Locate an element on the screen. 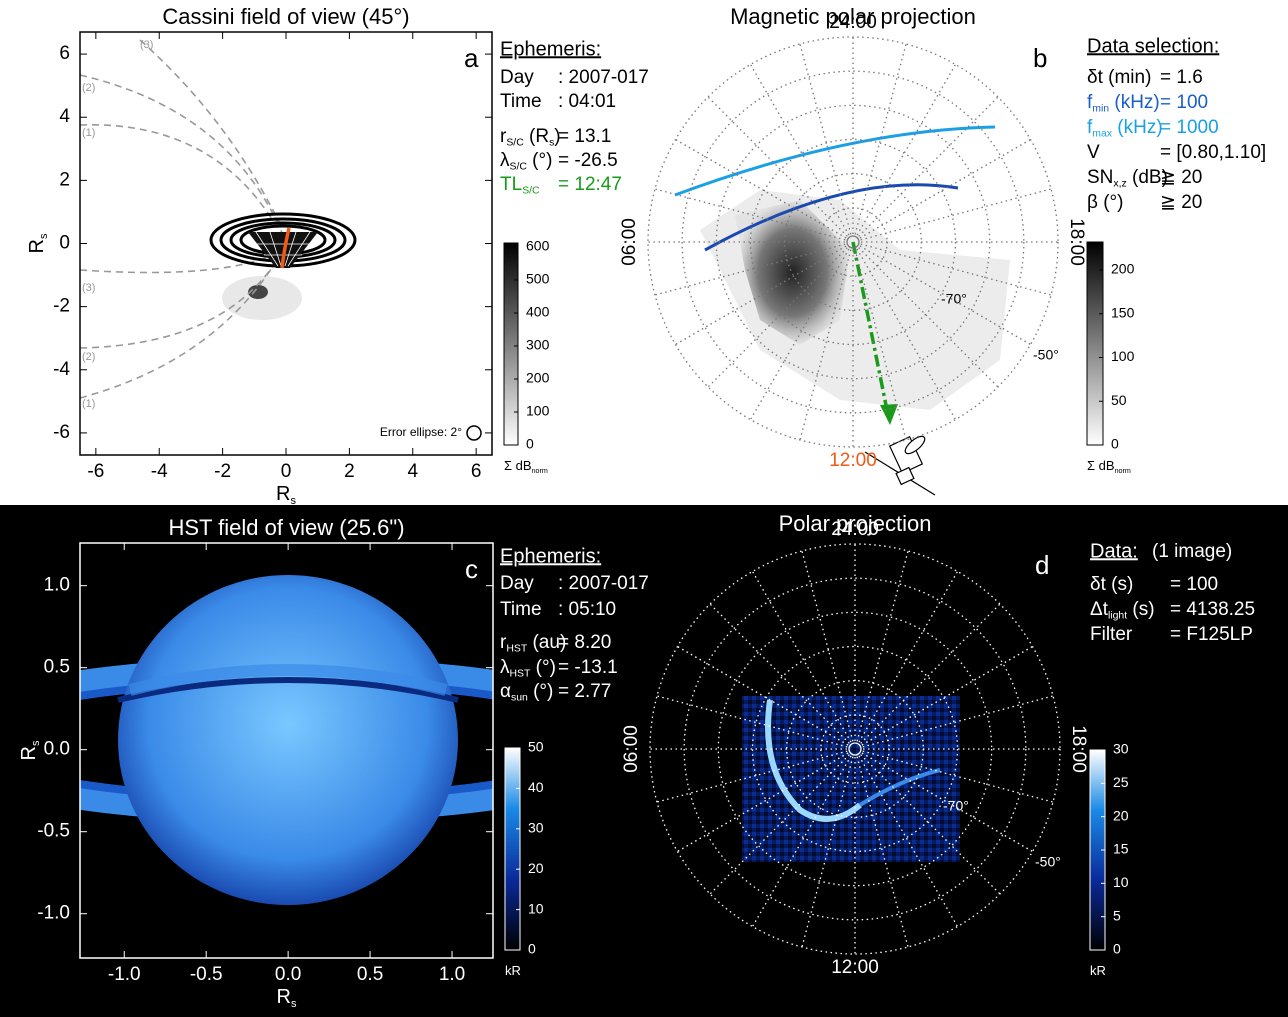 The height and width of the screenshot is (1017, 1288). colorbar-tick-label: 15 is located at coordinates (1121, 849).